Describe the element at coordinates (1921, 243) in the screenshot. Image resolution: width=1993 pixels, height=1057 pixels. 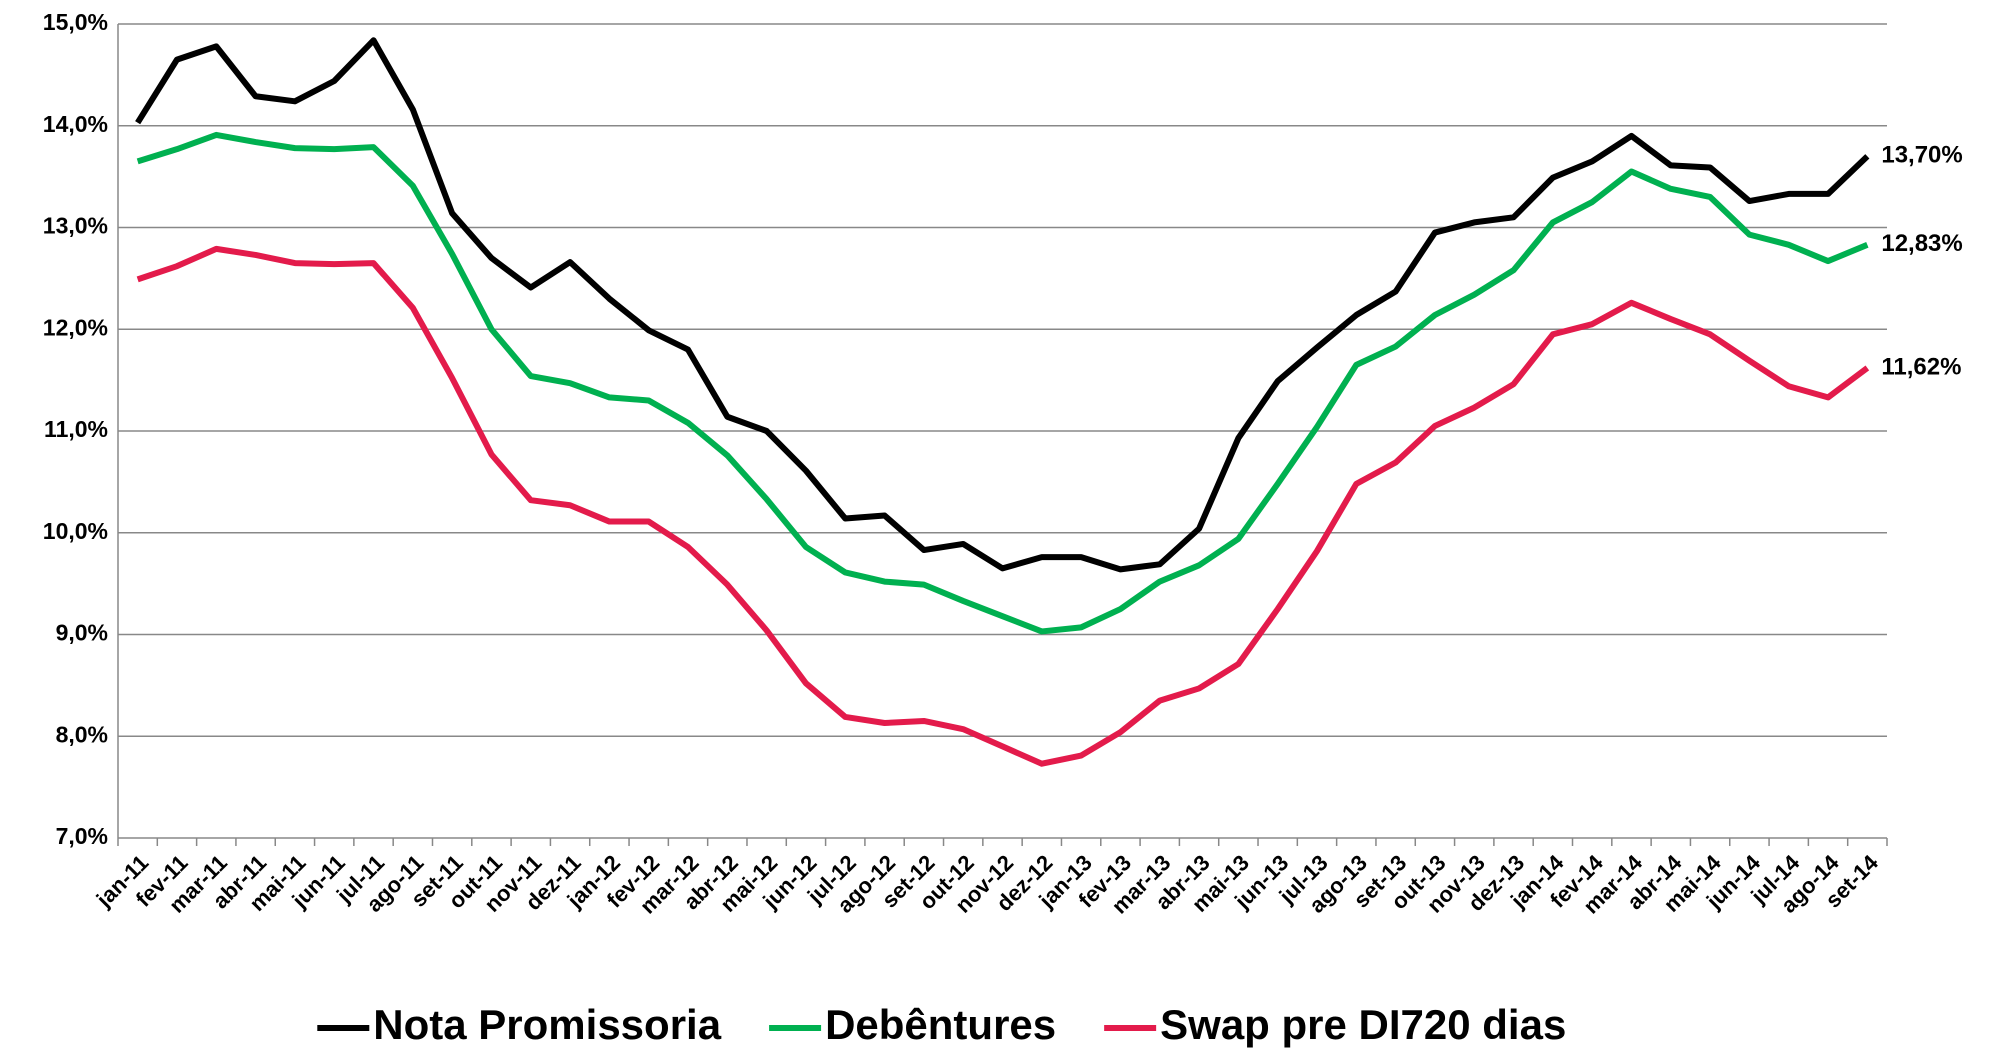
I see `end-label: 12,83%` at that location.